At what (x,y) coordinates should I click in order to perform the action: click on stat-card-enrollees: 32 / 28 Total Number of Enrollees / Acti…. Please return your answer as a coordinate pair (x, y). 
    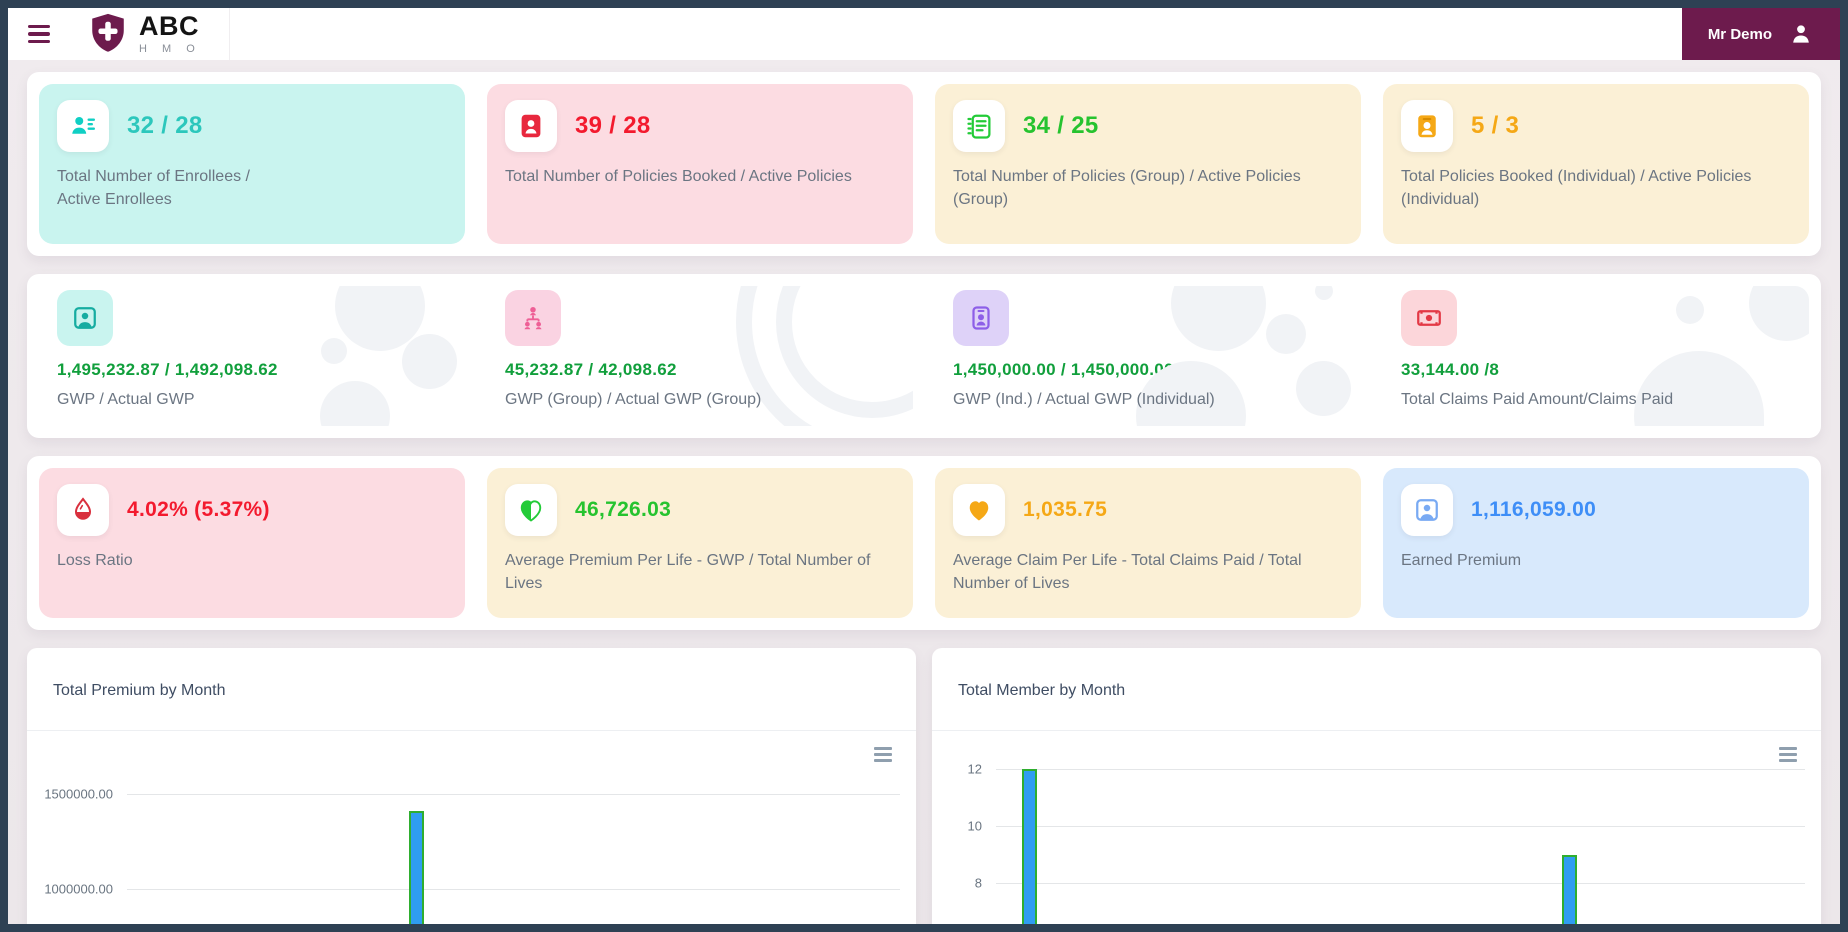
    Looking at the image, I should click on (252, 164).